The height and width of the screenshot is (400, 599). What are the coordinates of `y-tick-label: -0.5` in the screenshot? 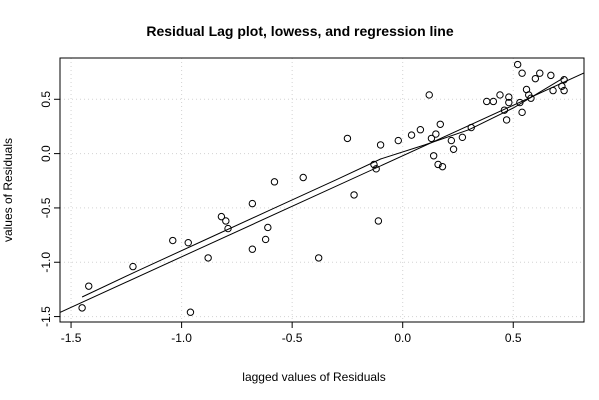 It's located at (46, 207).